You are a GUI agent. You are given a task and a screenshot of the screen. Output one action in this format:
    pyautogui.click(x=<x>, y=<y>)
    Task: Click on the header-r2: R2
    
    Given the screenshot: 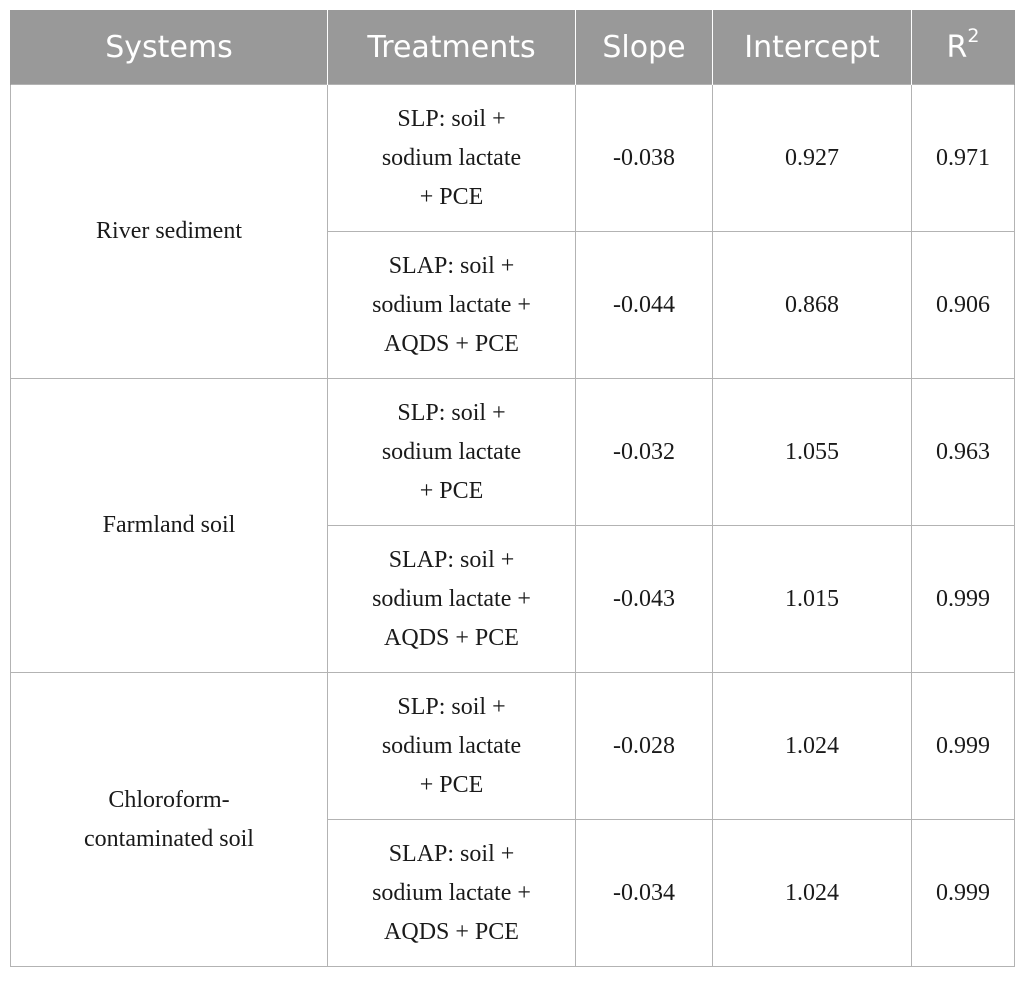 What is the action you would take?
    pyautogui.click(x=963, y=47)
    